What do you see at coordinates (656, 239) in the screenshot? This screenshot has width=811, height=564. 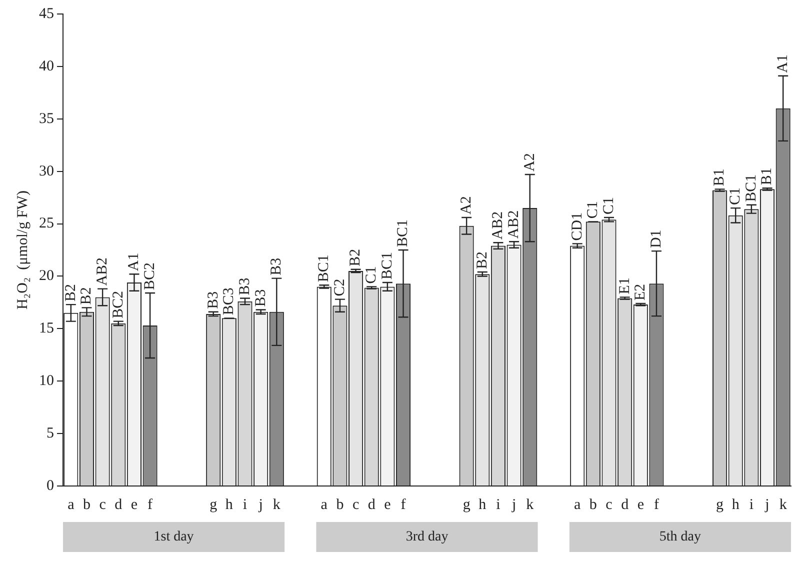 I see `data-label: D1` at bounding box center [656, 239].